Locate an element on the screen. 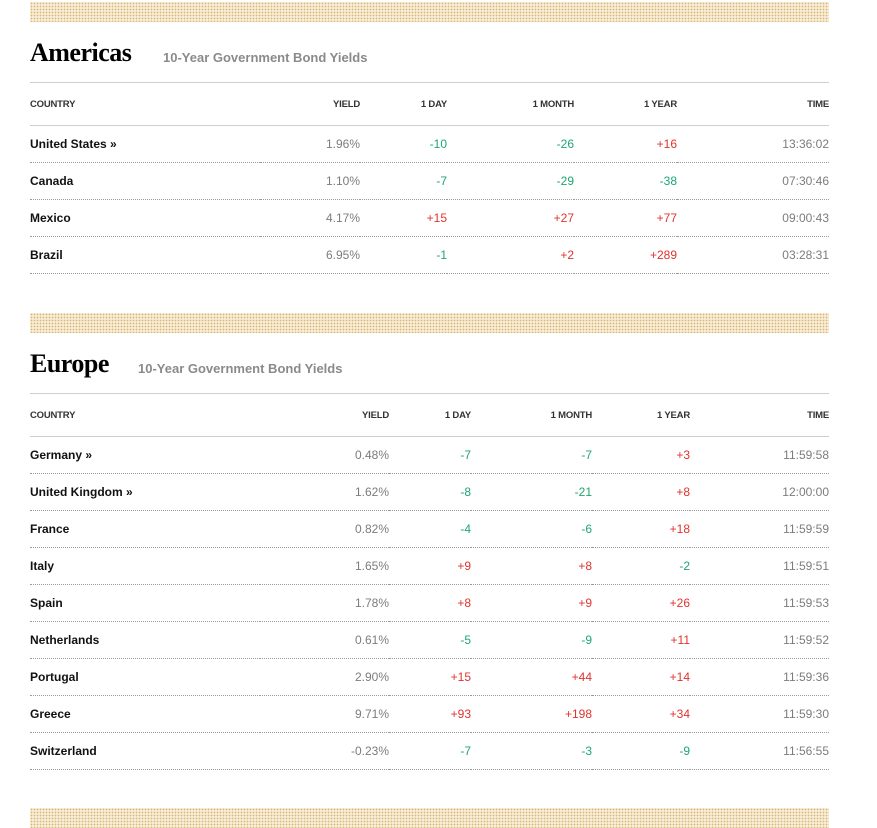  change-1-year-cell: +77 is located at coordinates (625, 218).